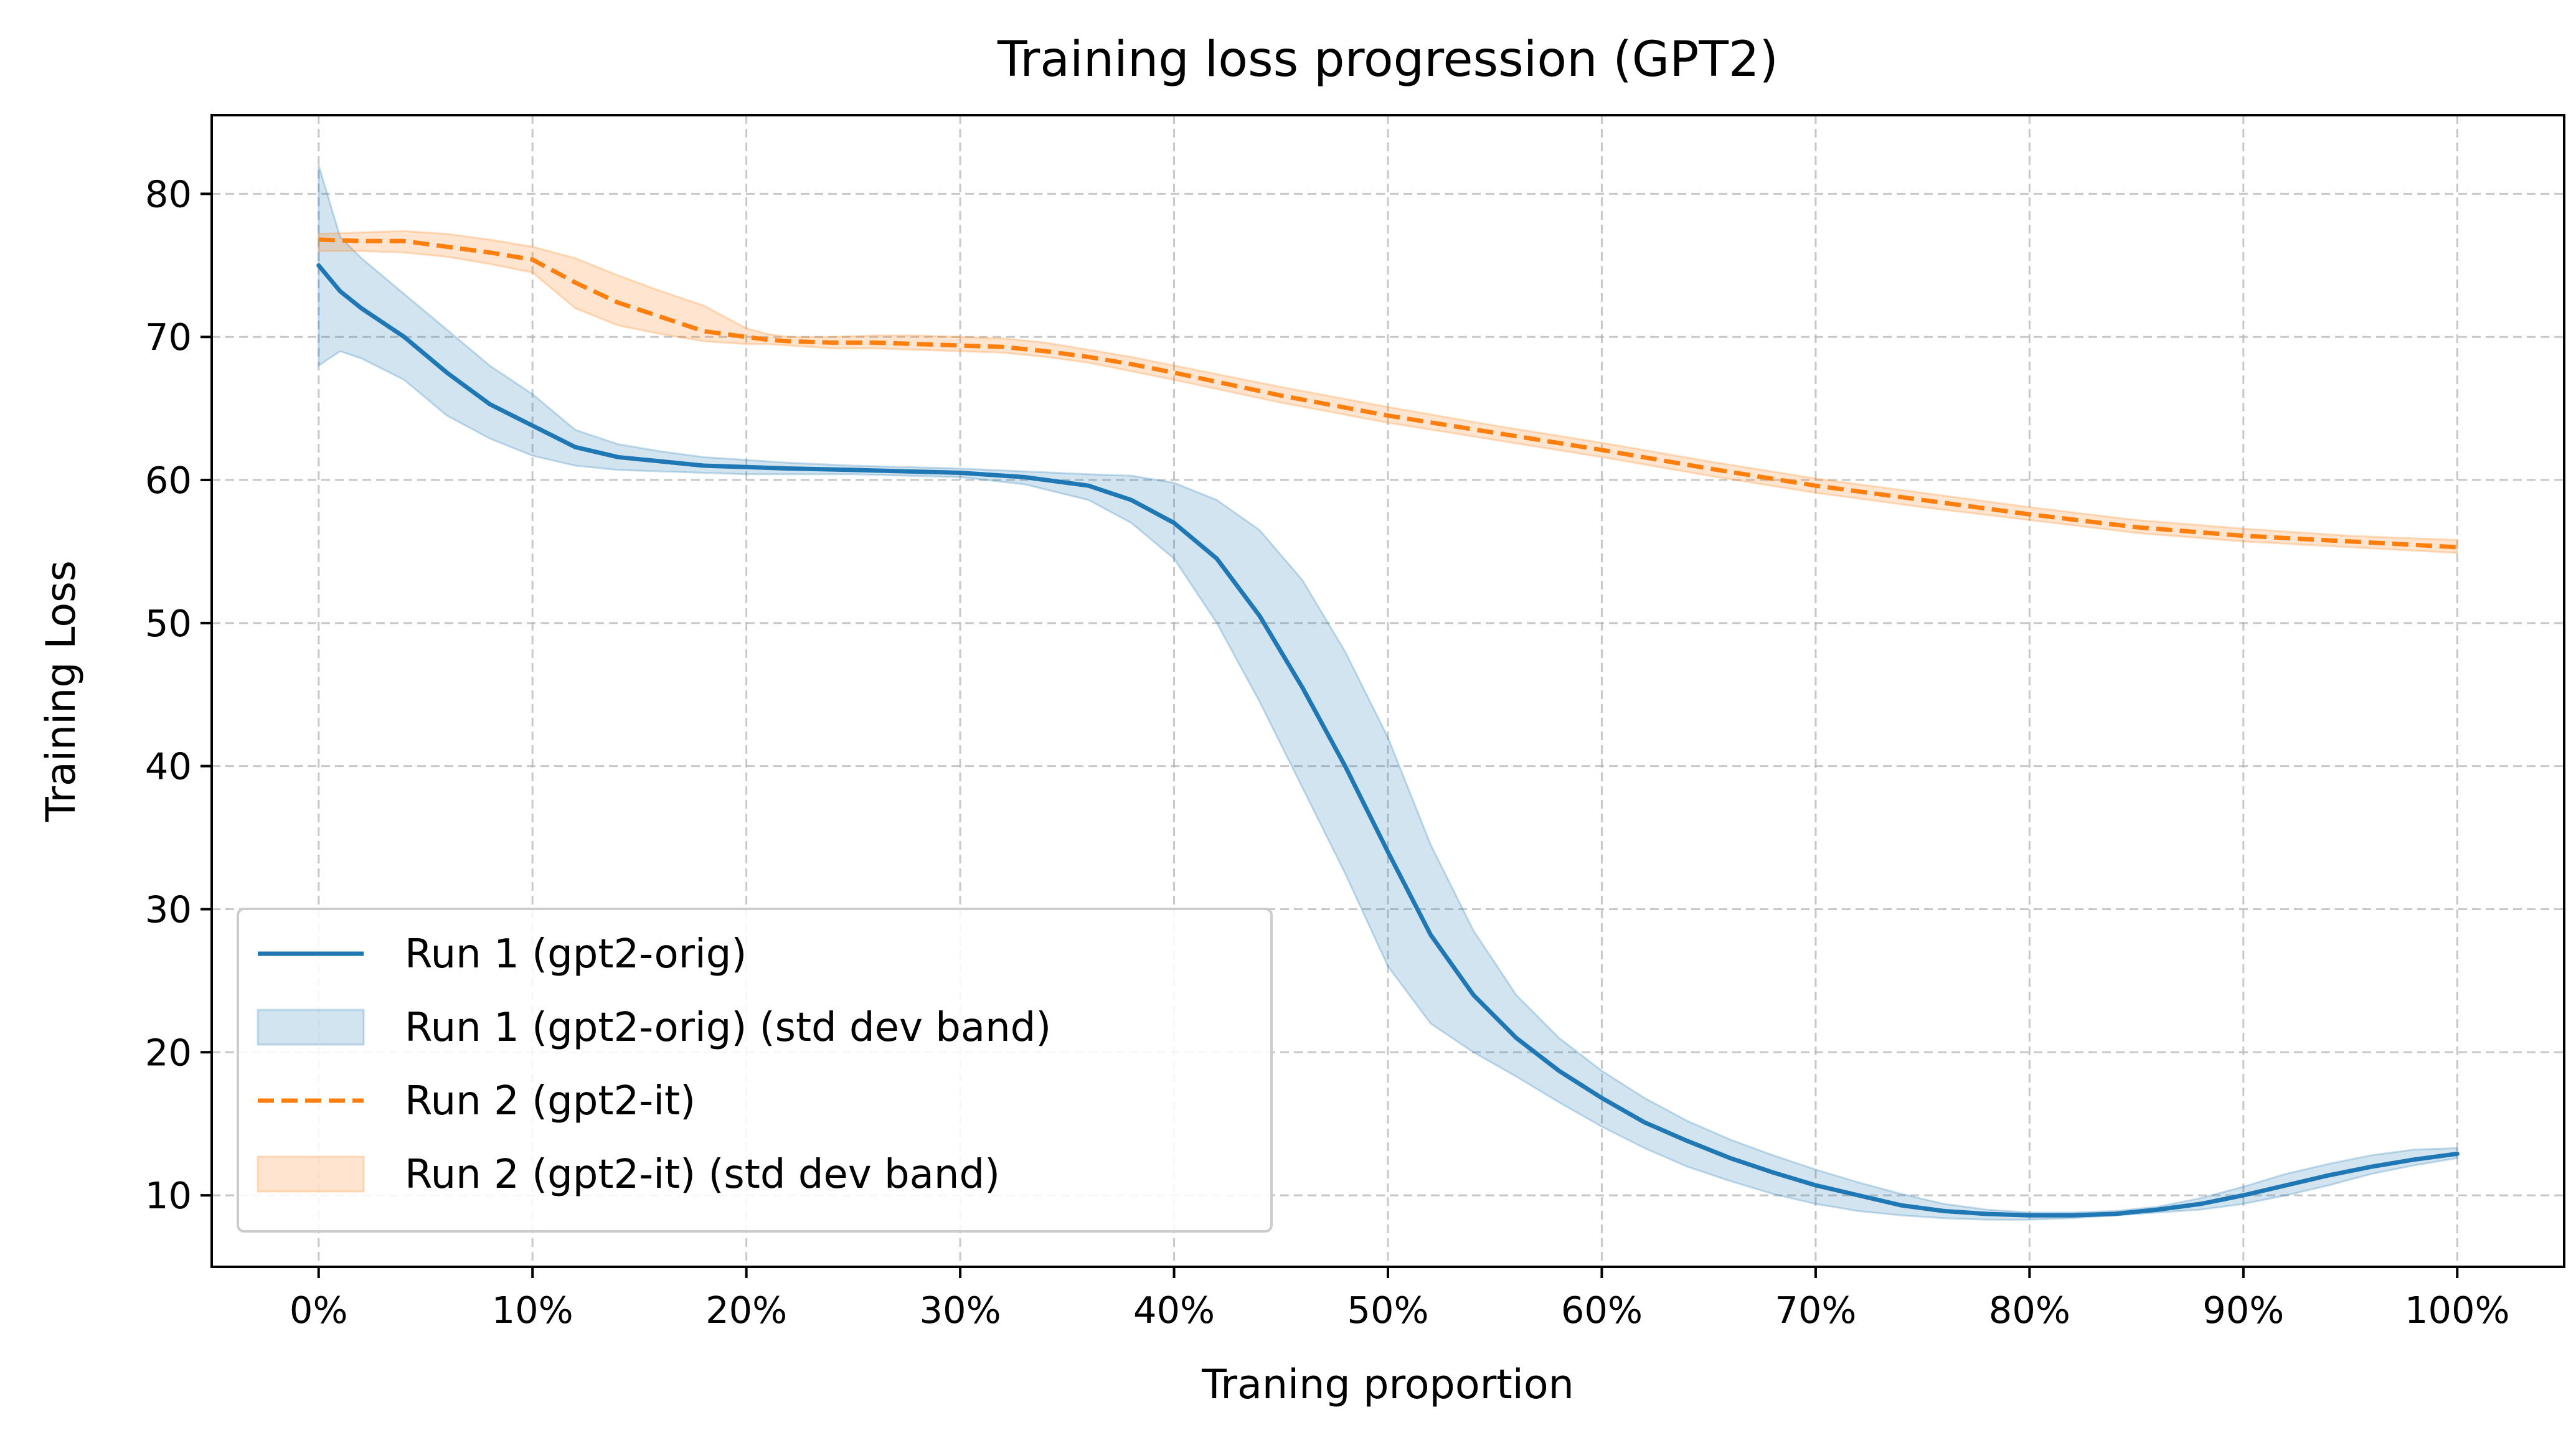  I want to click on y-tick-label: 80, so click(168, 193).